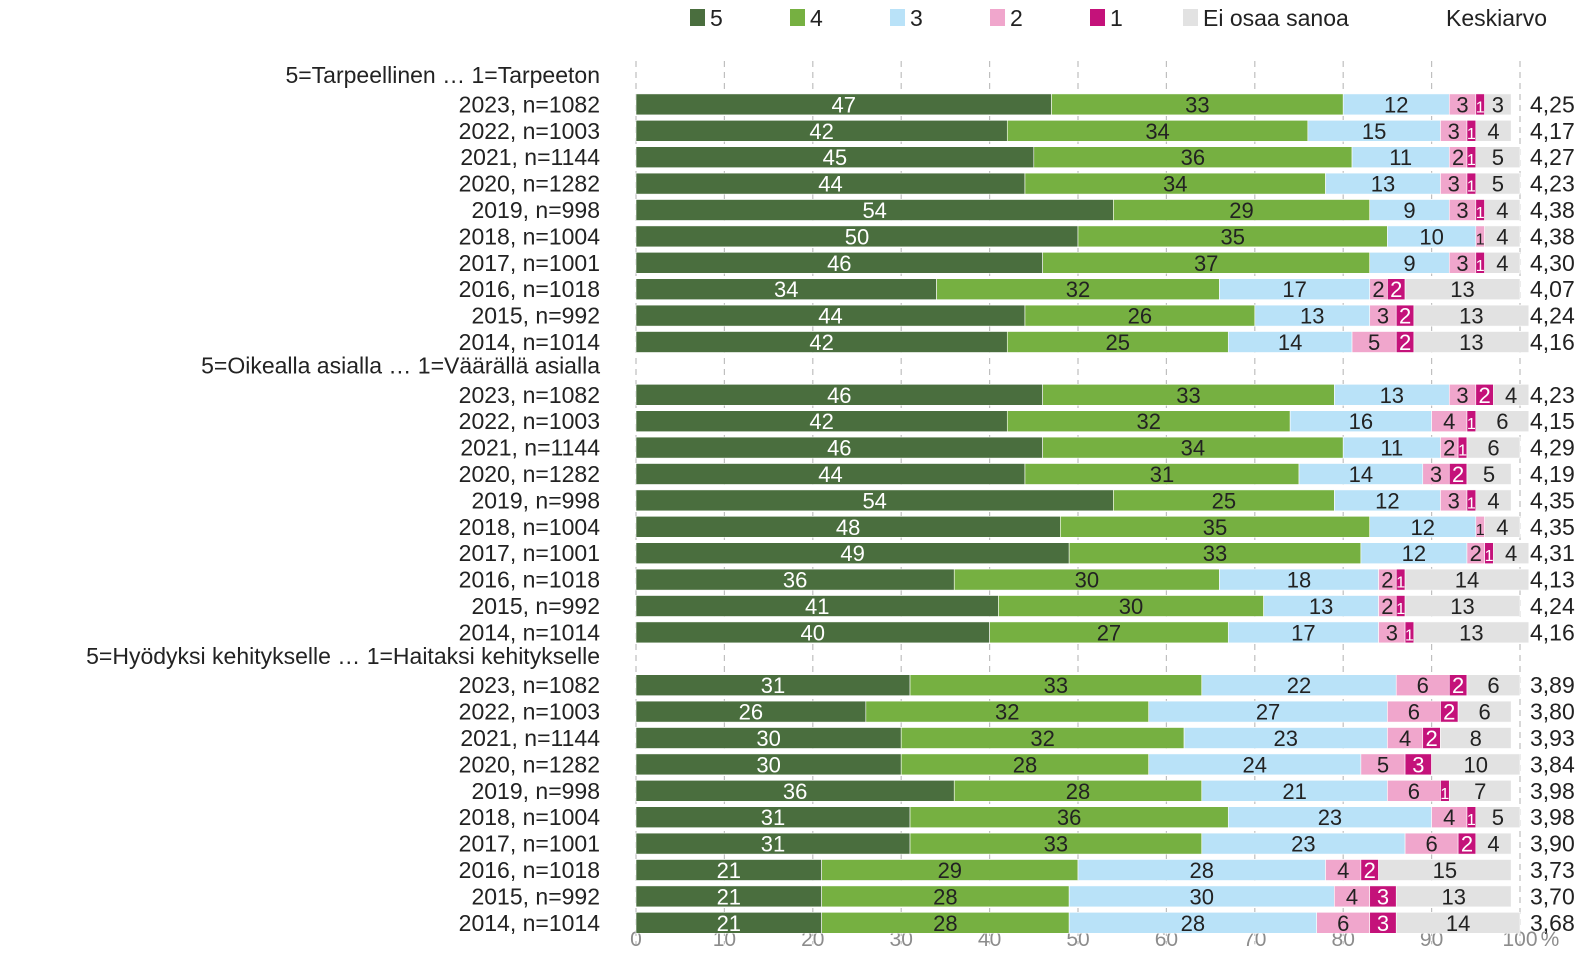  What do you see at coordinates (636, 939) in the screenshot?
I see `x-tick-label: 0` at bounding box center [636, 939].